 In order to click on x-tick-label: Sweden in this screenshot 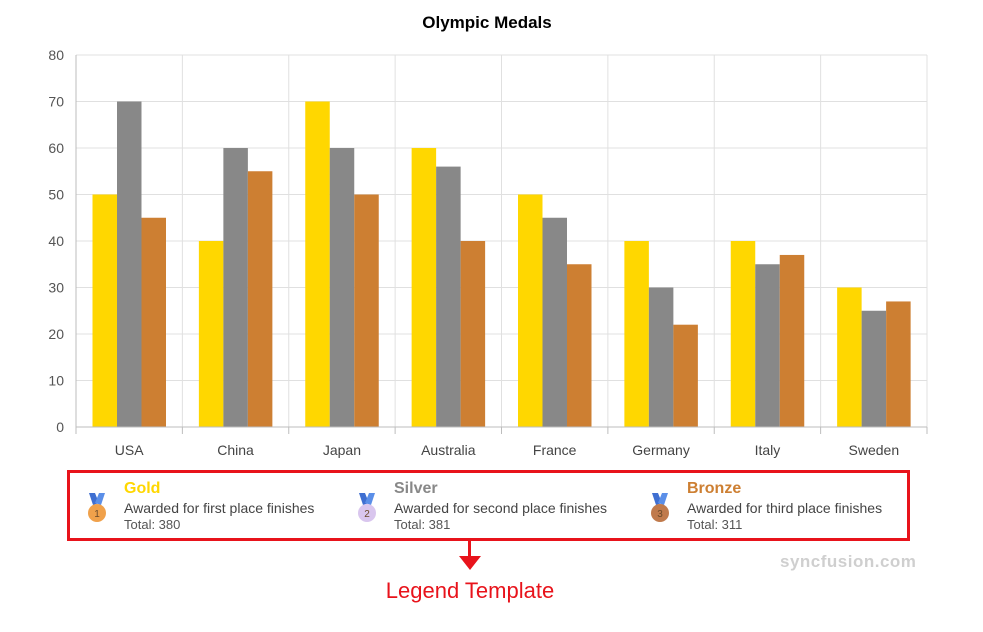, I will do `click(874, 450)`.